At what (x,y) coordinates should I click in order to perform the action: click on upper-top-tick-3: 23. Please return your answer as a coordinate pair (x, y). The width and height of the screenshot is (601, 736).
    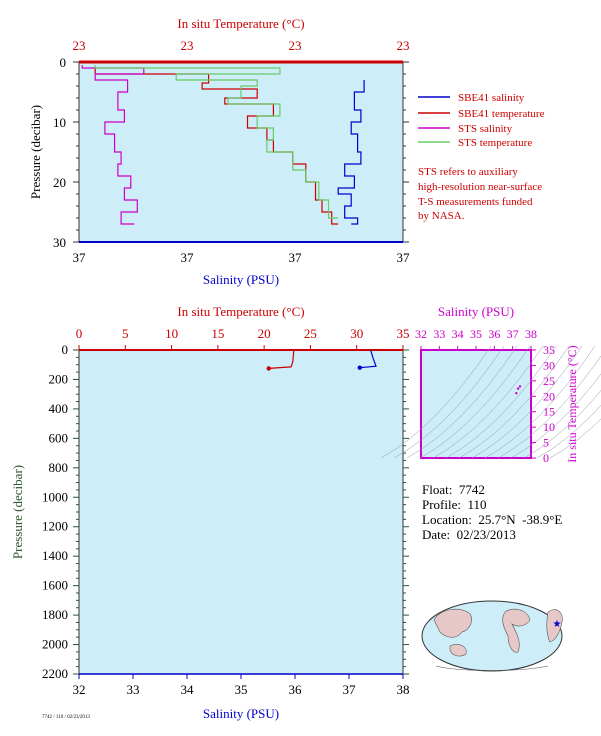
    Looking at the image, I should click on (403, 45).